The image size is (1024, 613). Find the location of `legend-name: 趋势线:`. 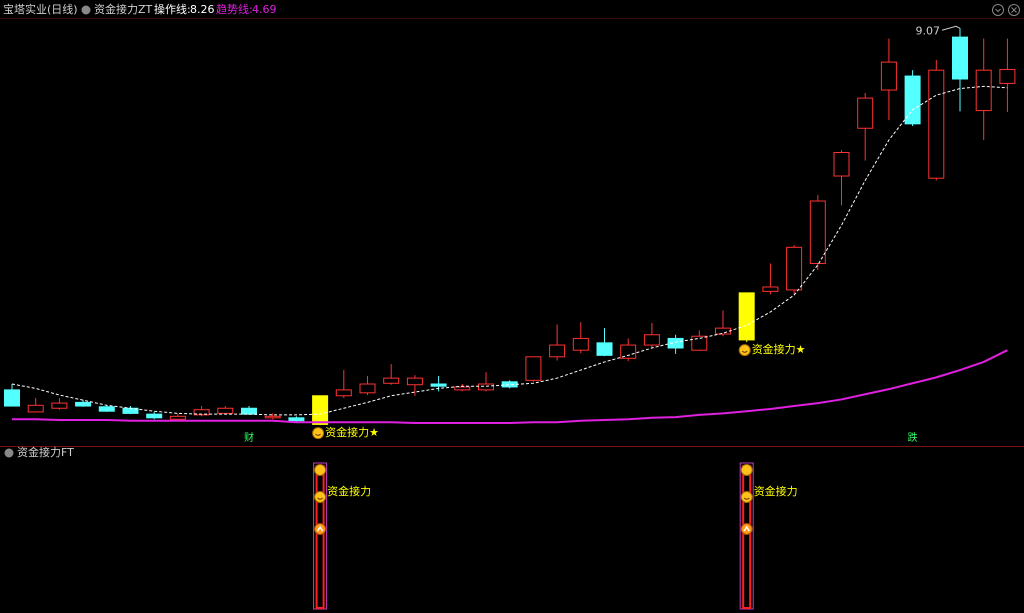

legend-name: 趋势线: is located at coordinates (234, 9).